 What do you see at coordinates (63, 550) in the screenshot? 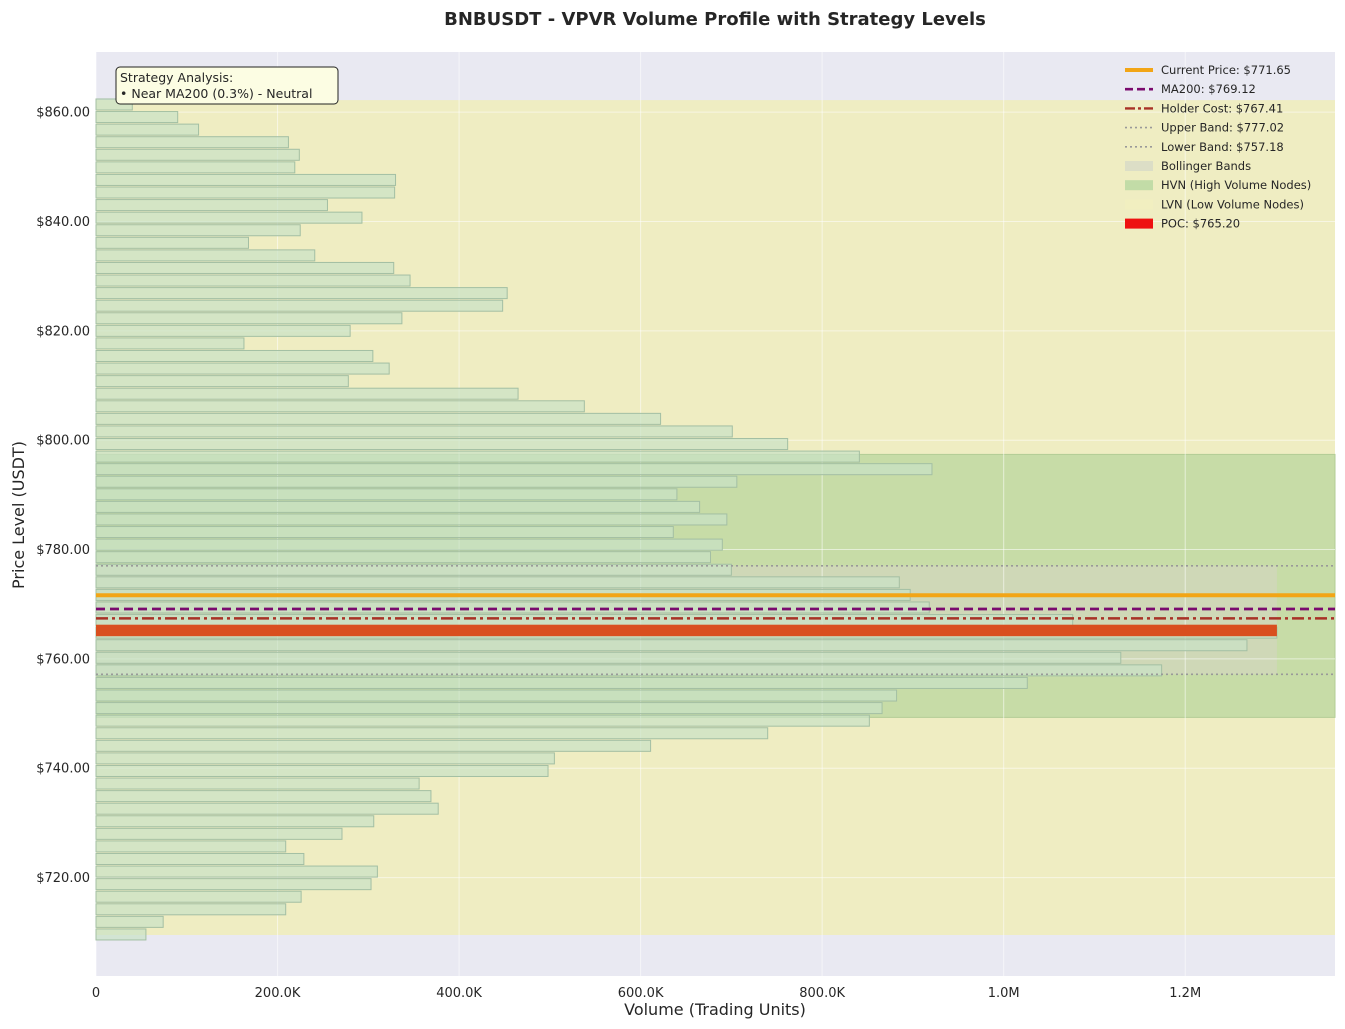
I see `y-tick-label: $780.00` at bounding box center [63, 550].